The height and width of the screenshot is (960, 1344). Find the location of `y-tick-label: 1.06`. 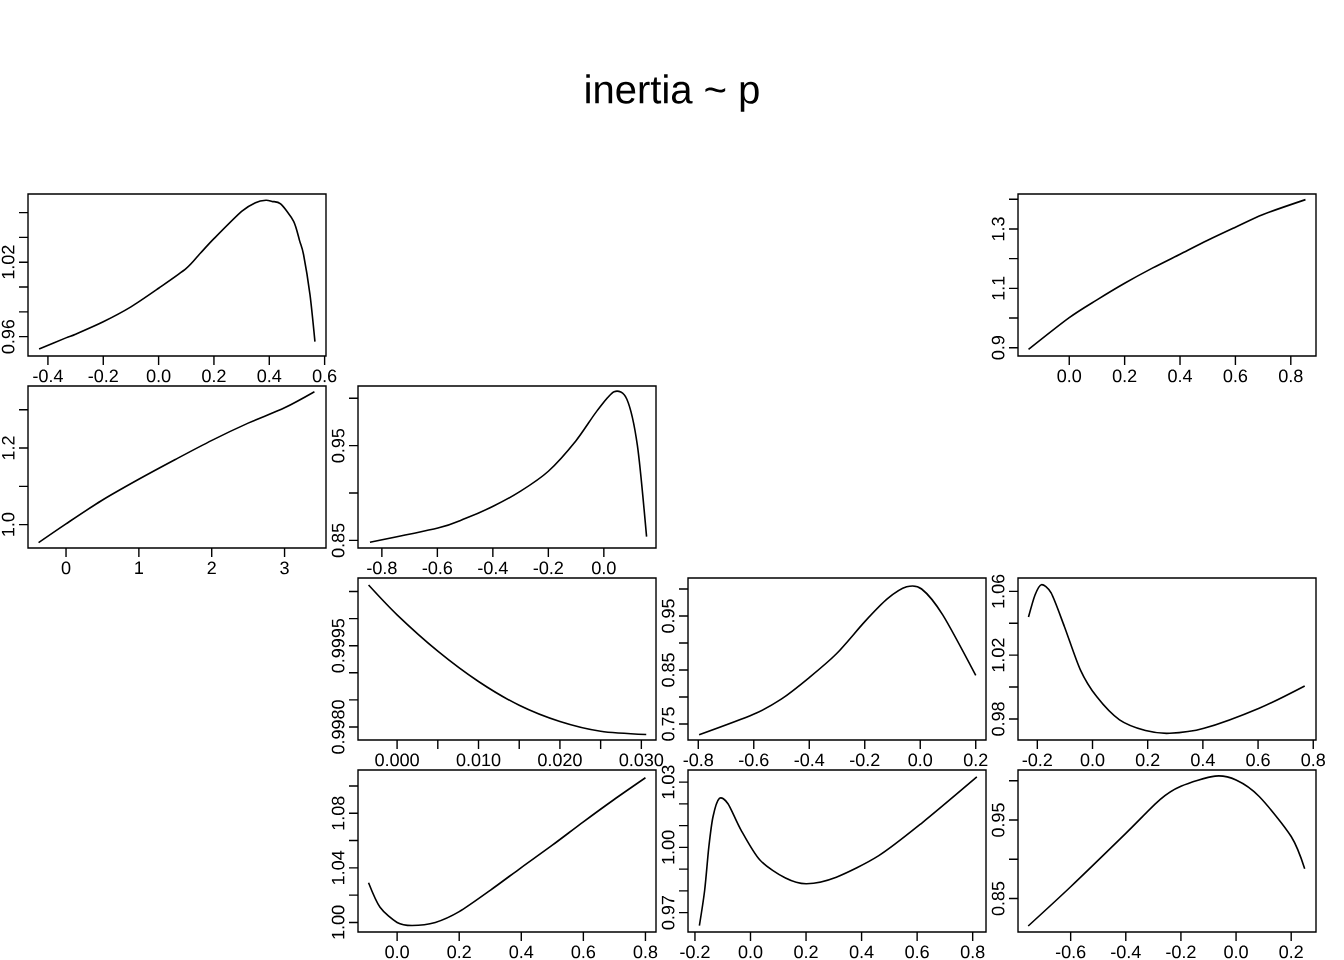

y-tick-label: 1.06 is located at coordinates (998, 591).